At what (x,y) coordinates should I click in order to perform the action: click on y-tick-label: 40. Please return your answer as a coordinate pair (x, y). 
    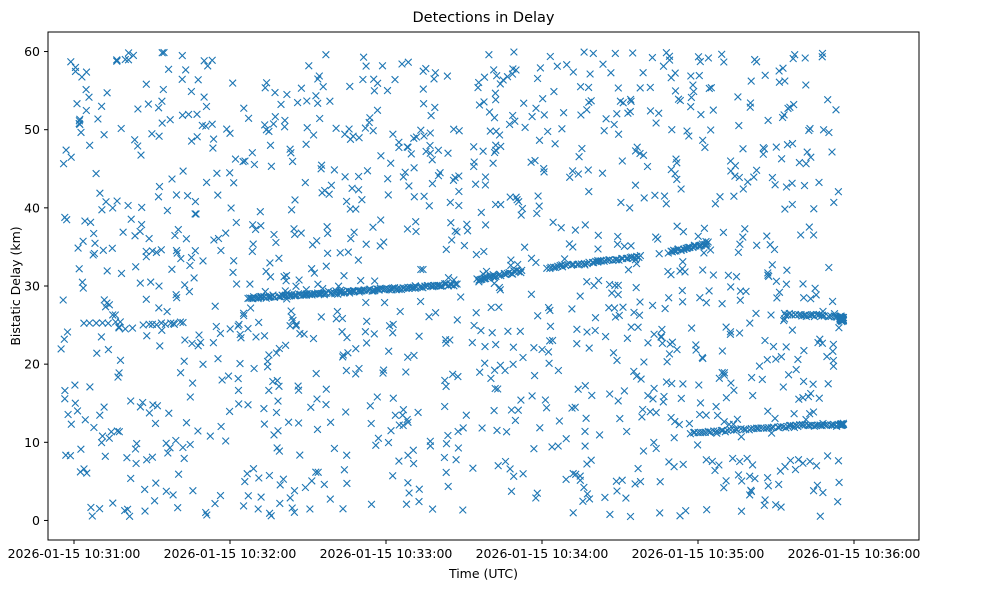
    Looking at the image, I should click on (32, 207).